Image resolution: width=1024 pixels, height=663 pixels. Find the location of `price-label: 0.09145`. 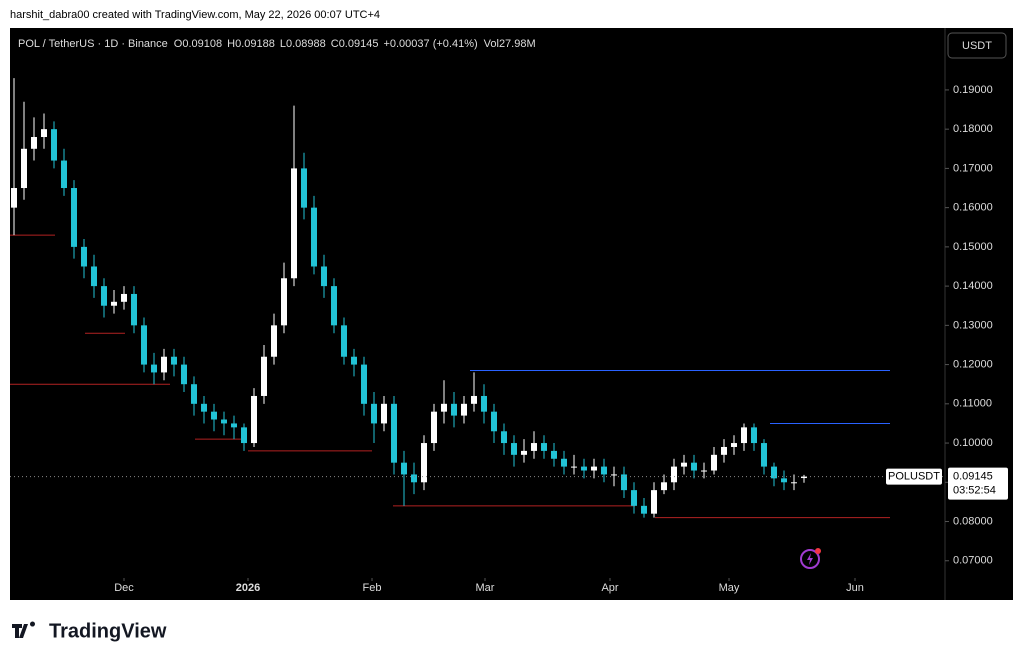

price-label: 0.09145 is located at coordinates (973, 477).